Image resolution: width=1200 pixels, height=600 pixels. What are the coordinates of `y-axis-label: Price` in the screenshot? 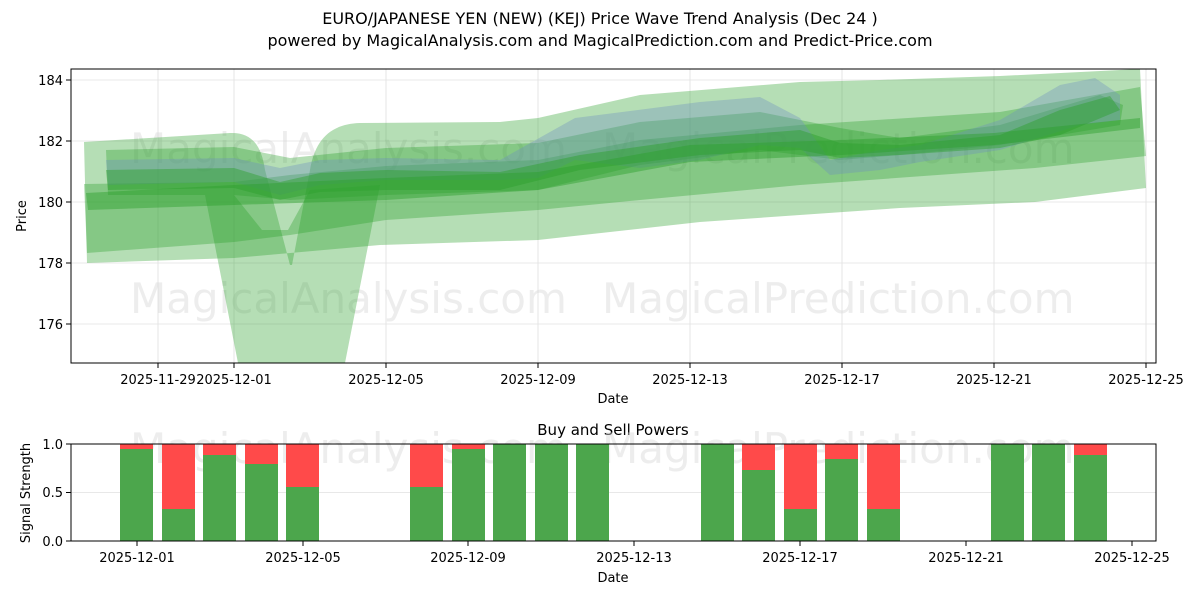 It's located at (22, 216).